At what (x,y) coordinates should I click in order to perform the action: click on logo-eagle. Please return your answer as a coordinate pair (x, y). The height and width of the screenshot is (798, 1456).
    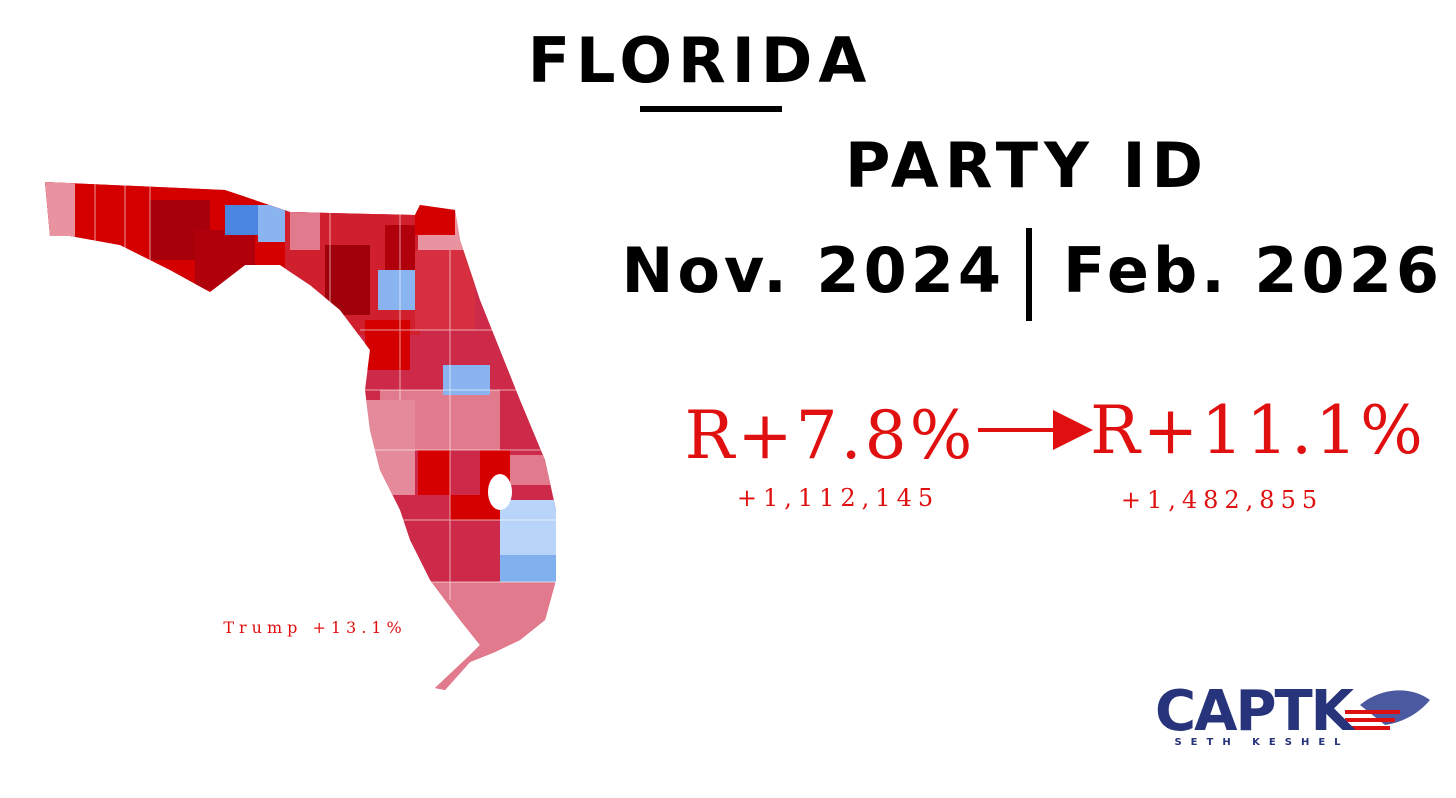
    Looking at the image, I should click on (1395, 707).